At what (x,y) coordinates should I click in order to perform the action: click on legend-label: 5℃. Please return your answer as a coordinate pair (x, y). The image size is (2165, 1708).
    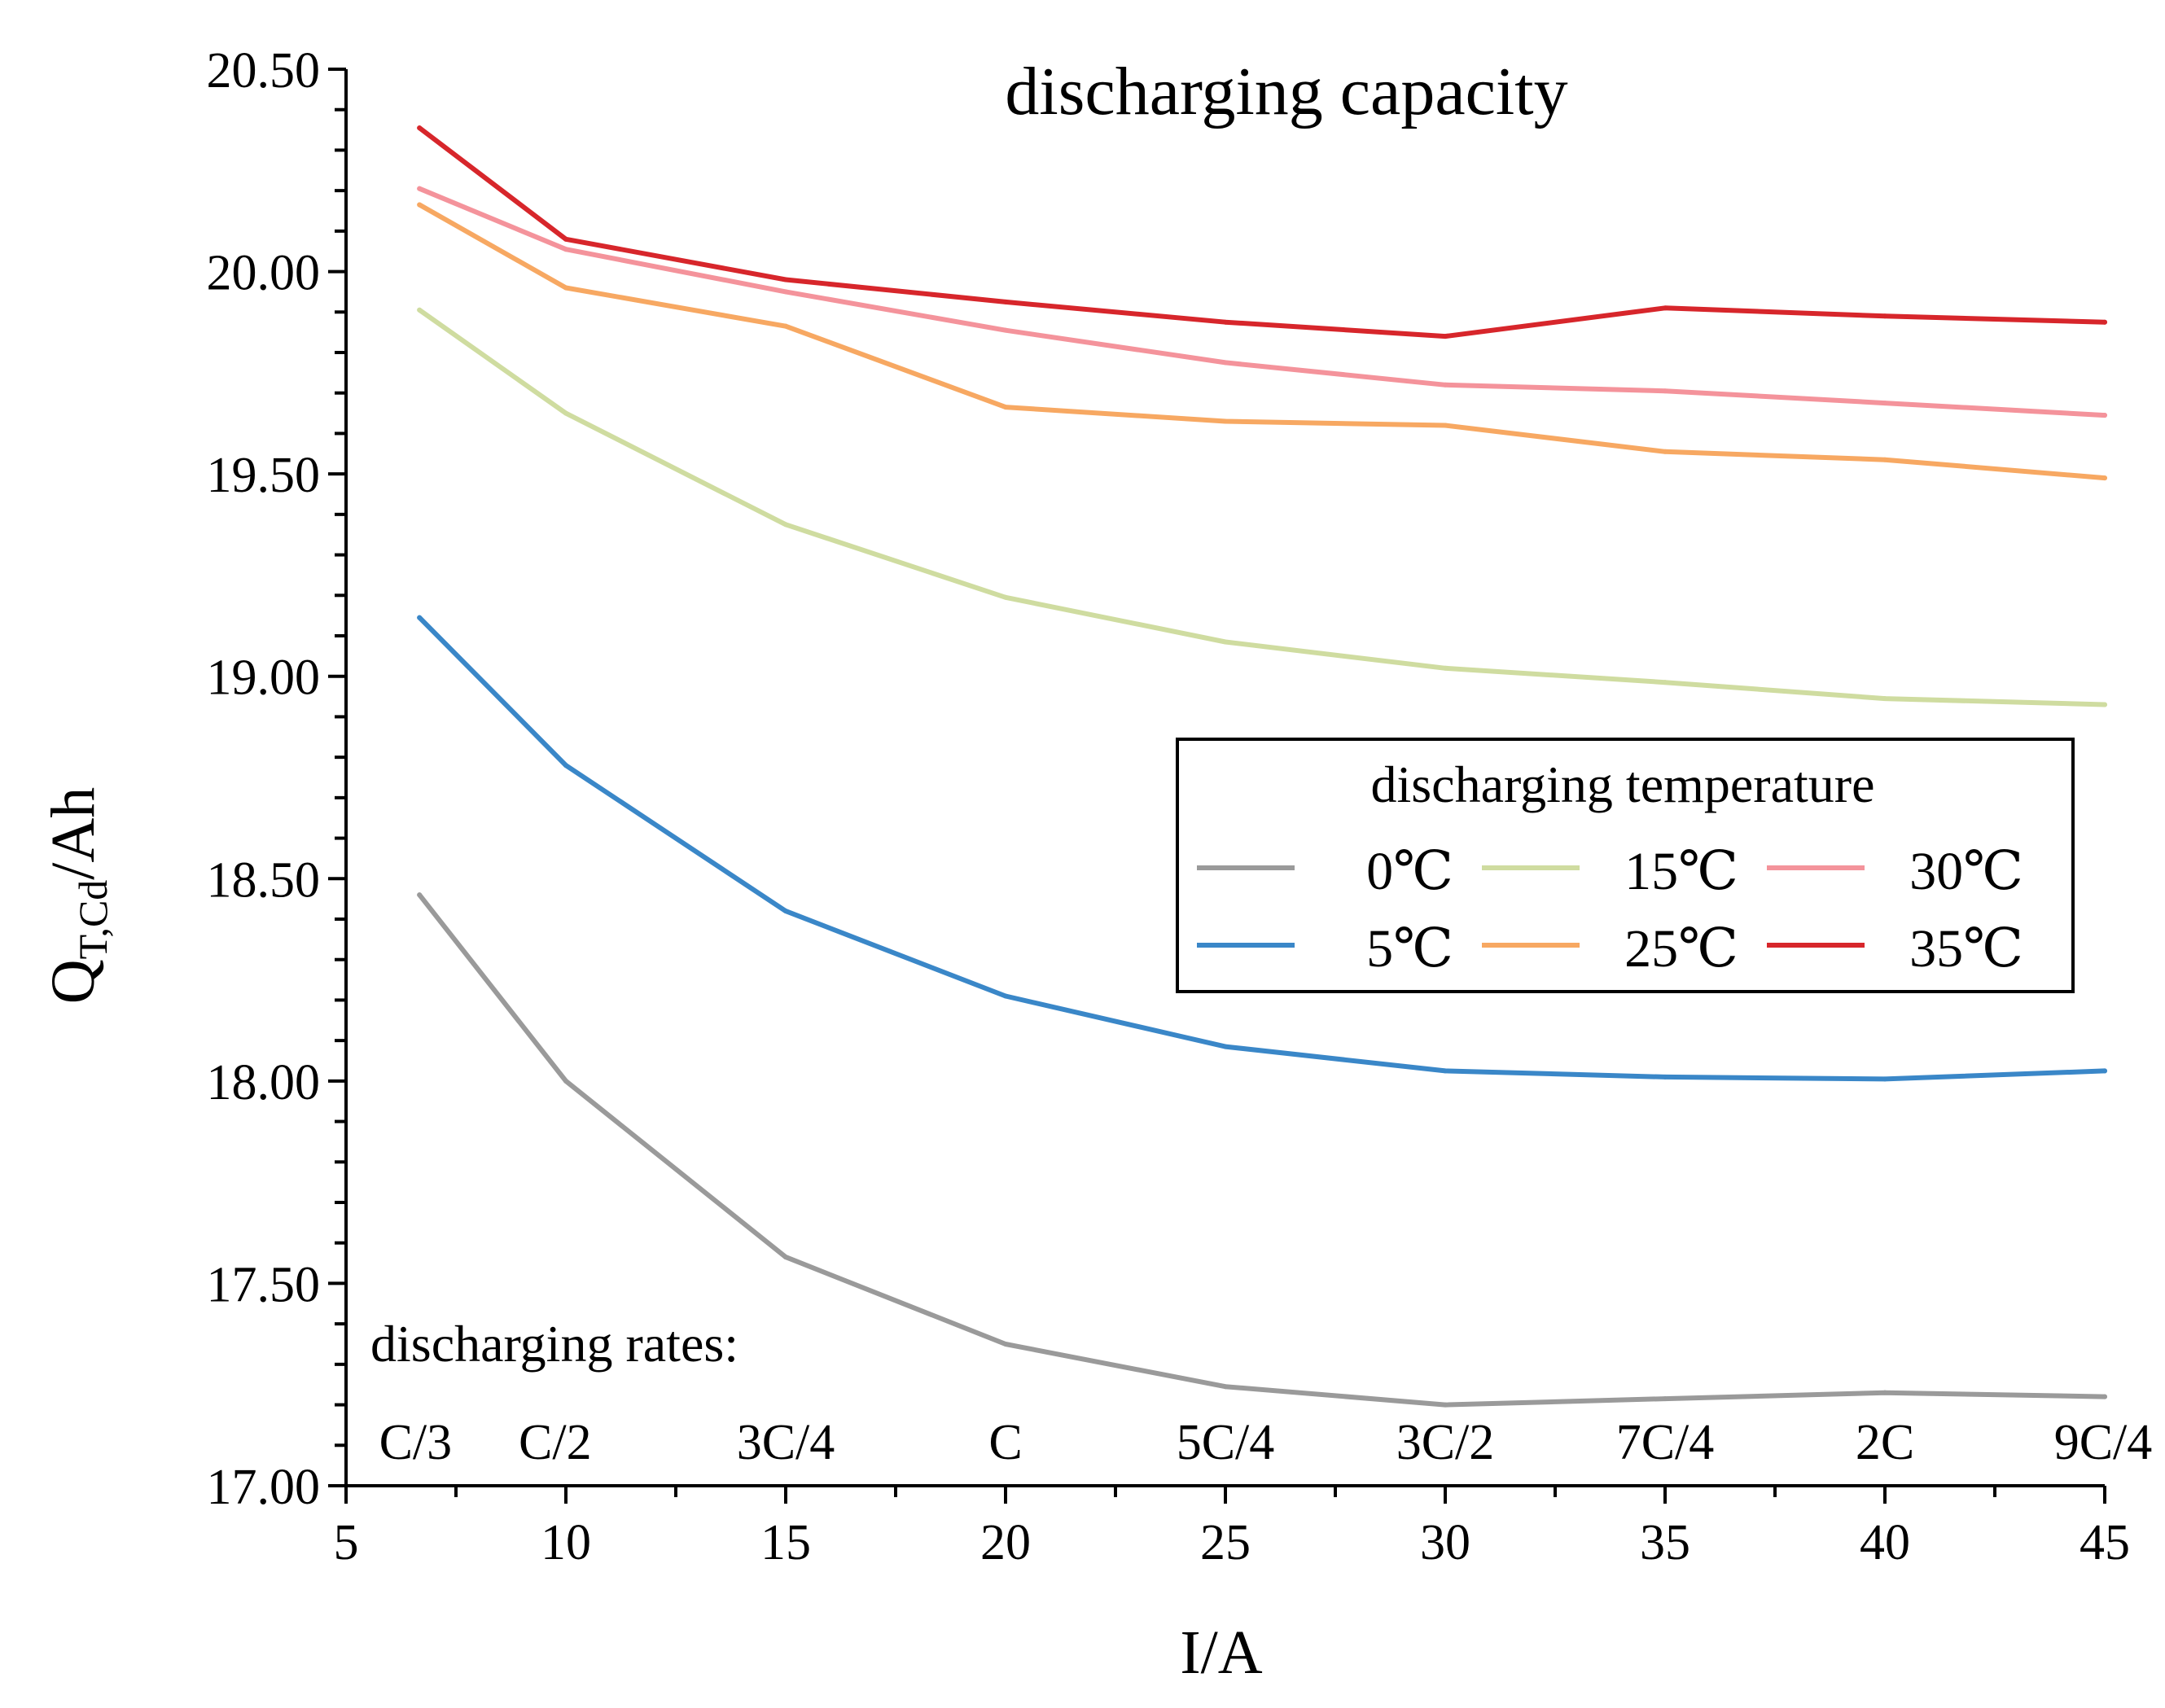
    Looking at the image, I should click on (1409, 949).